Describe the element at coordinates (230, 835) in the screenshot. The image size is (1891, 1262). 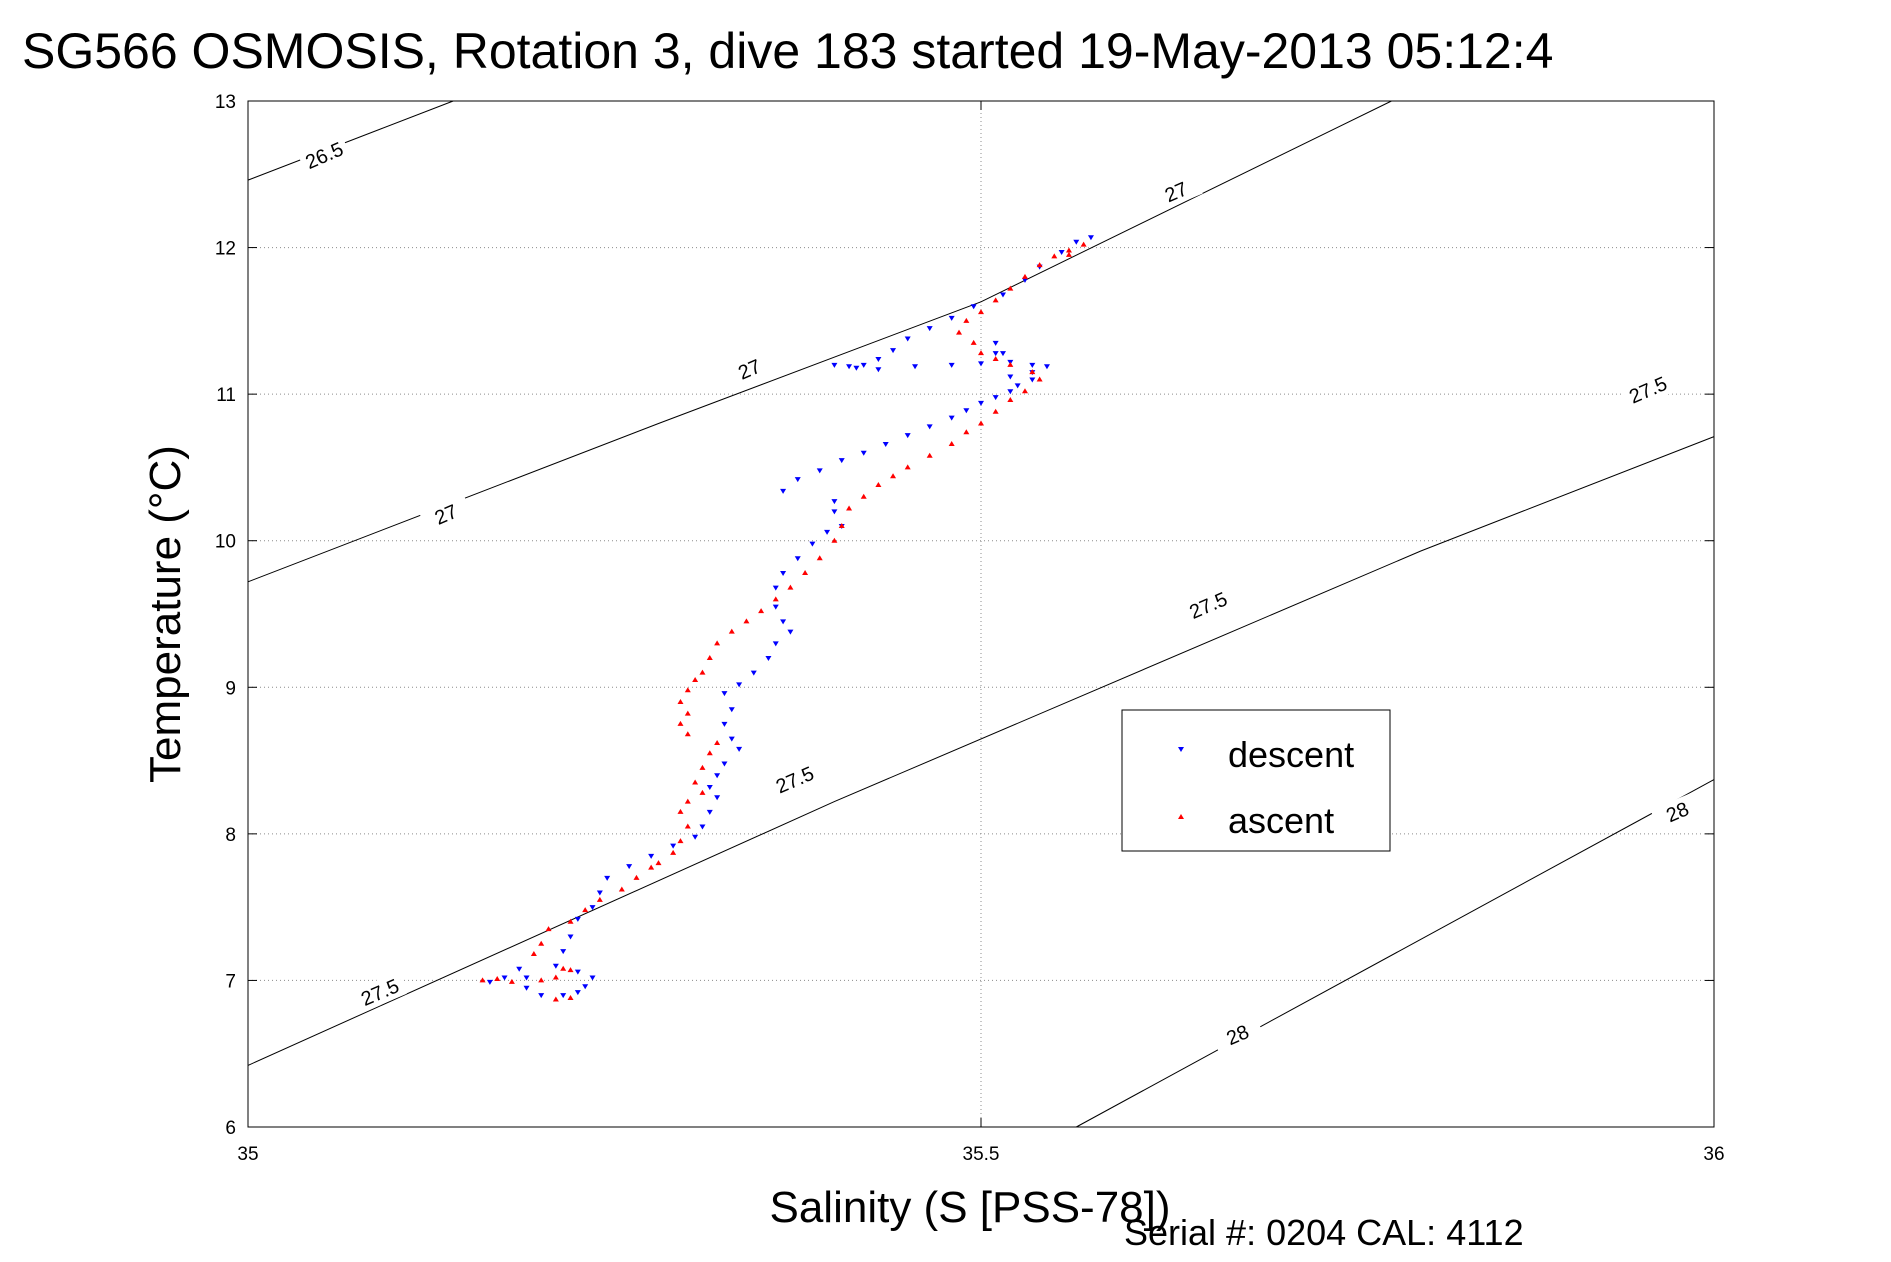
I see `y-tick-label: 8` at that location.